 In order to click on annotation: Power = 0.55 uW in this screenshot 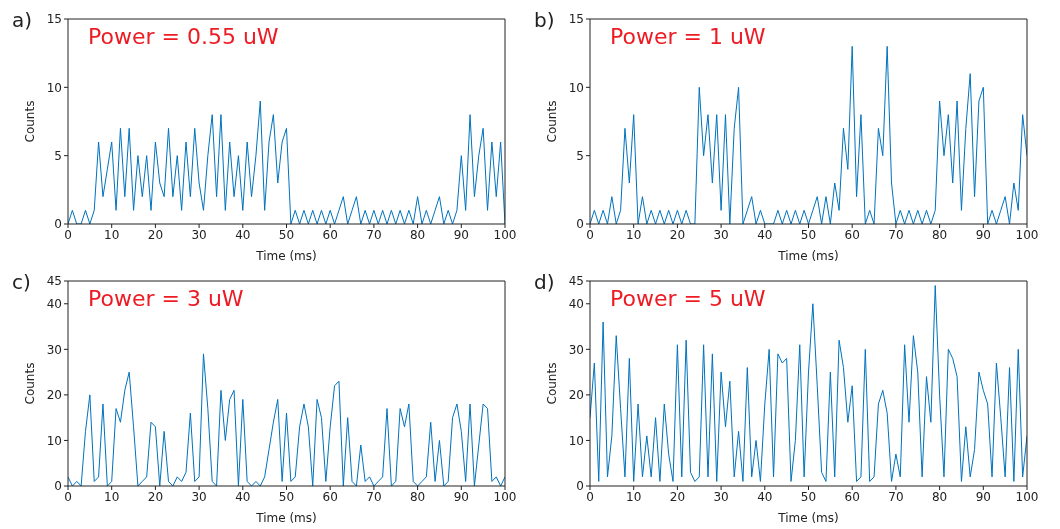, I will do `click(183, 36)`.